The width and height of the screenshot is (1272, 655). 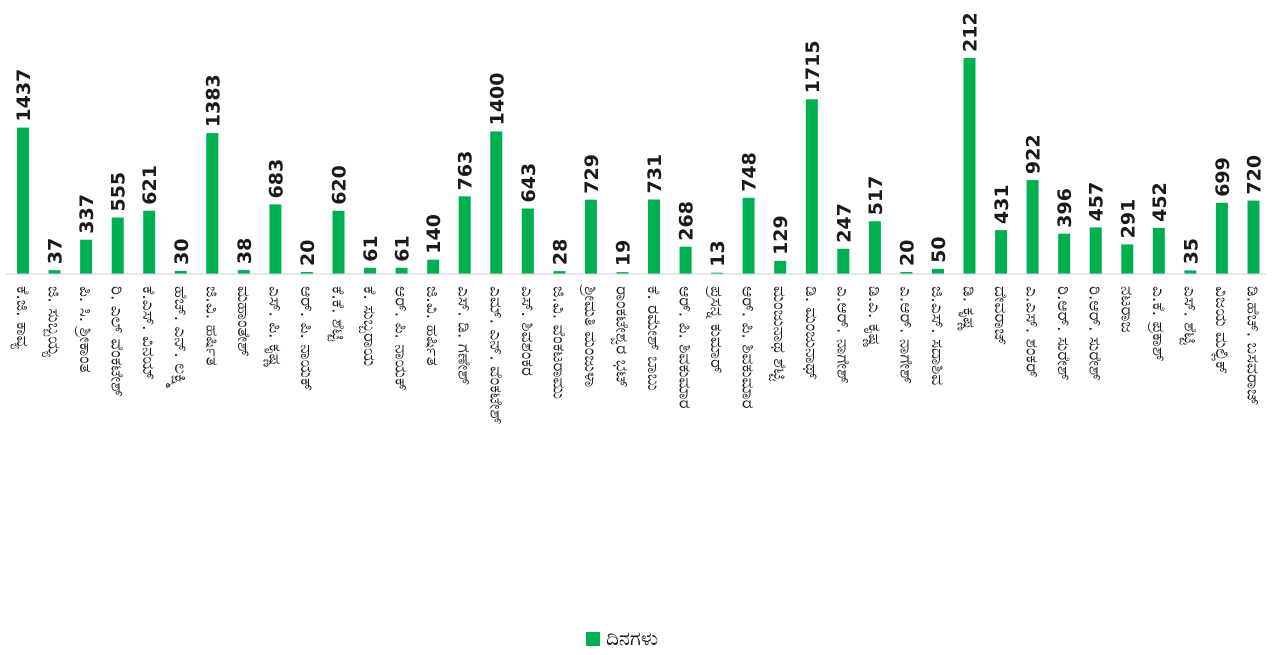 What do you see at coordinates (968, 308) in the screenshot?
I see `x-tick-label: ಡಿ. ಕೃಷ್ಣ` at bounding box center [968, 308].